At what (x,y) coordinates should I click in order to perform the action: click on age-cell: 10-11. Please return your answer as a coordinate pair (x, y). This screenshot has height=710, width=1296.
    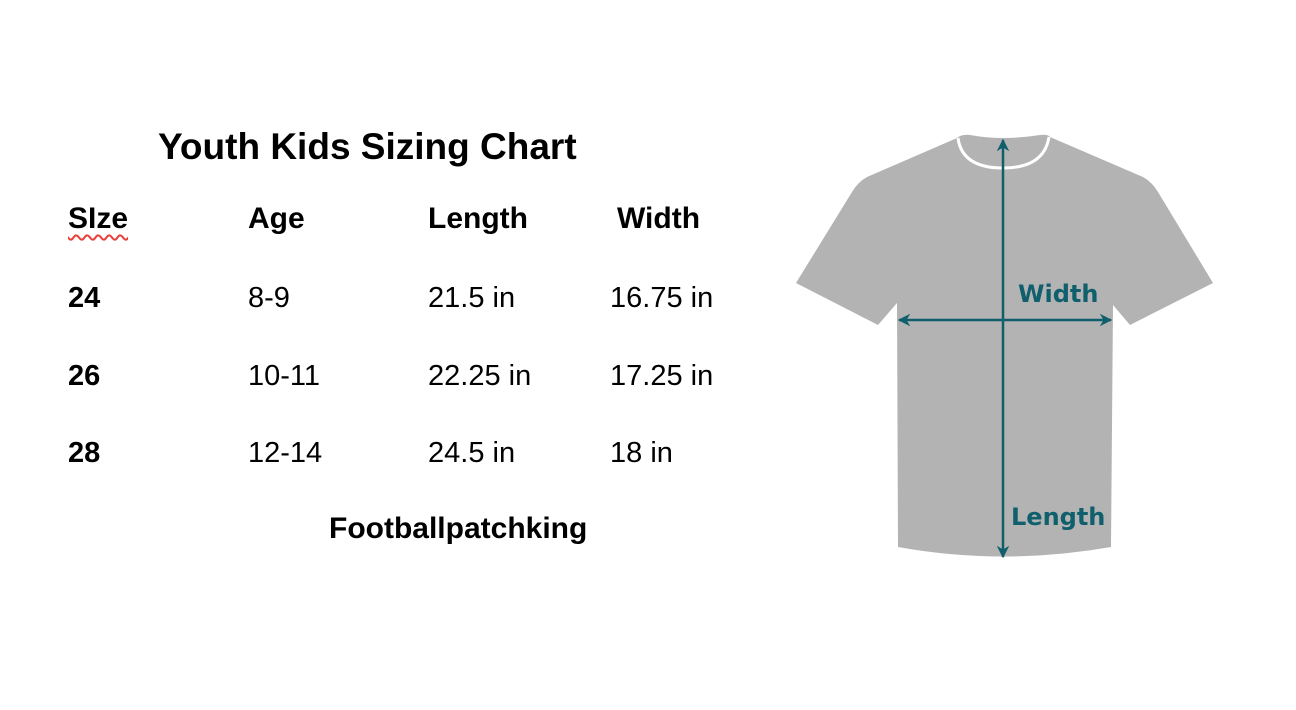
    Looking at the image, I should click on (284, 376).